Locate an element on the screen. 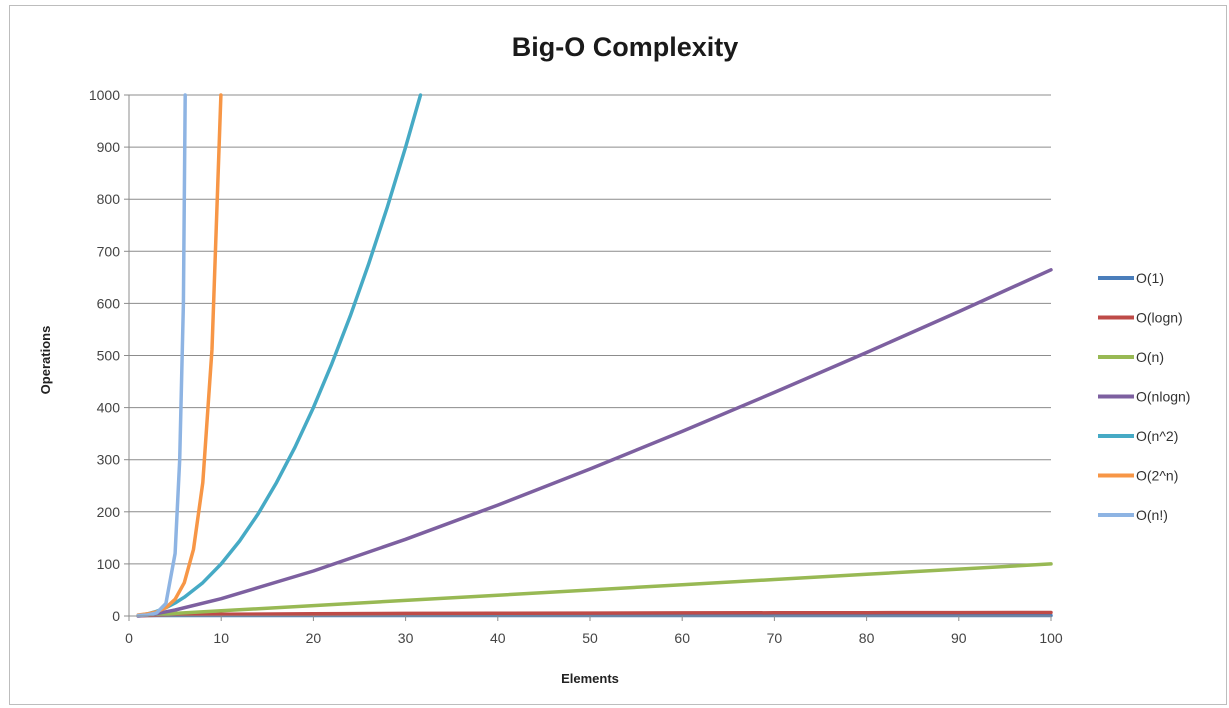 The width and height of the screenshot is (1229, 708). legend-label: O(logn) is located at coordinates (1159, 318).